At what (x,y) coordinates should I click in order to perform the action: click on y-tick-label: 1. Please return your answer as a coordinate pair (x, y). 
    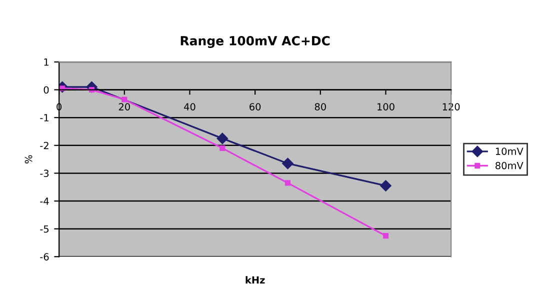
    Looking at the image, I should click on (46, 62).